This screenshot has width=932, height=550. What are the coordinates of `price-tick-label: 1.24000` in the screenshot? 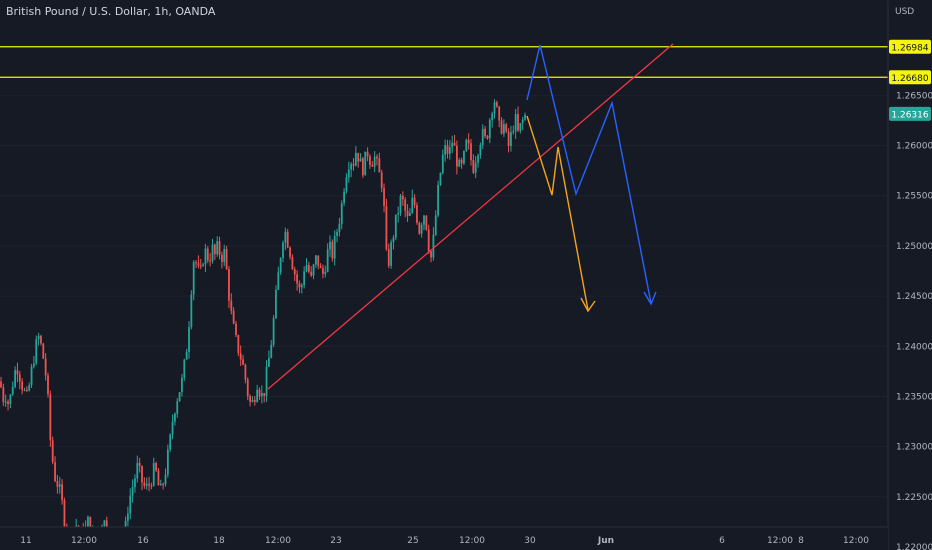 It's located at (914, 347).